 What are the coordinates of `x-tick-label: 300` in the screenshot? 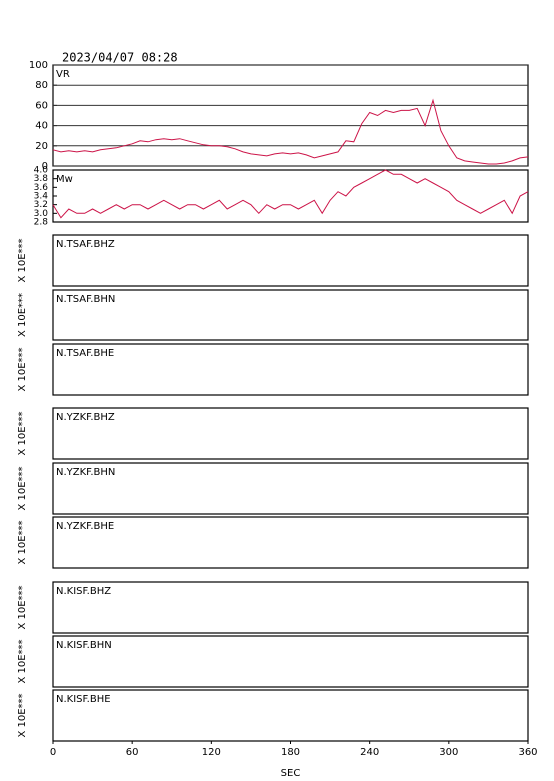 It's located at (448, 752).